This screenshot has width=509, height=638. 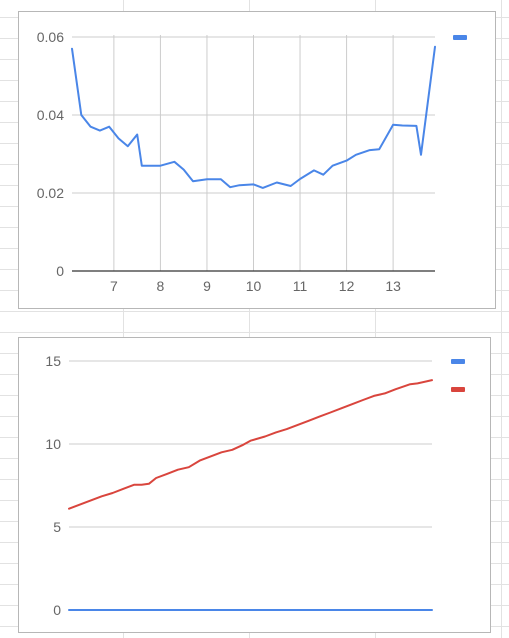 I want to click on y-tick-label: 10, so click(x=53, y=444).